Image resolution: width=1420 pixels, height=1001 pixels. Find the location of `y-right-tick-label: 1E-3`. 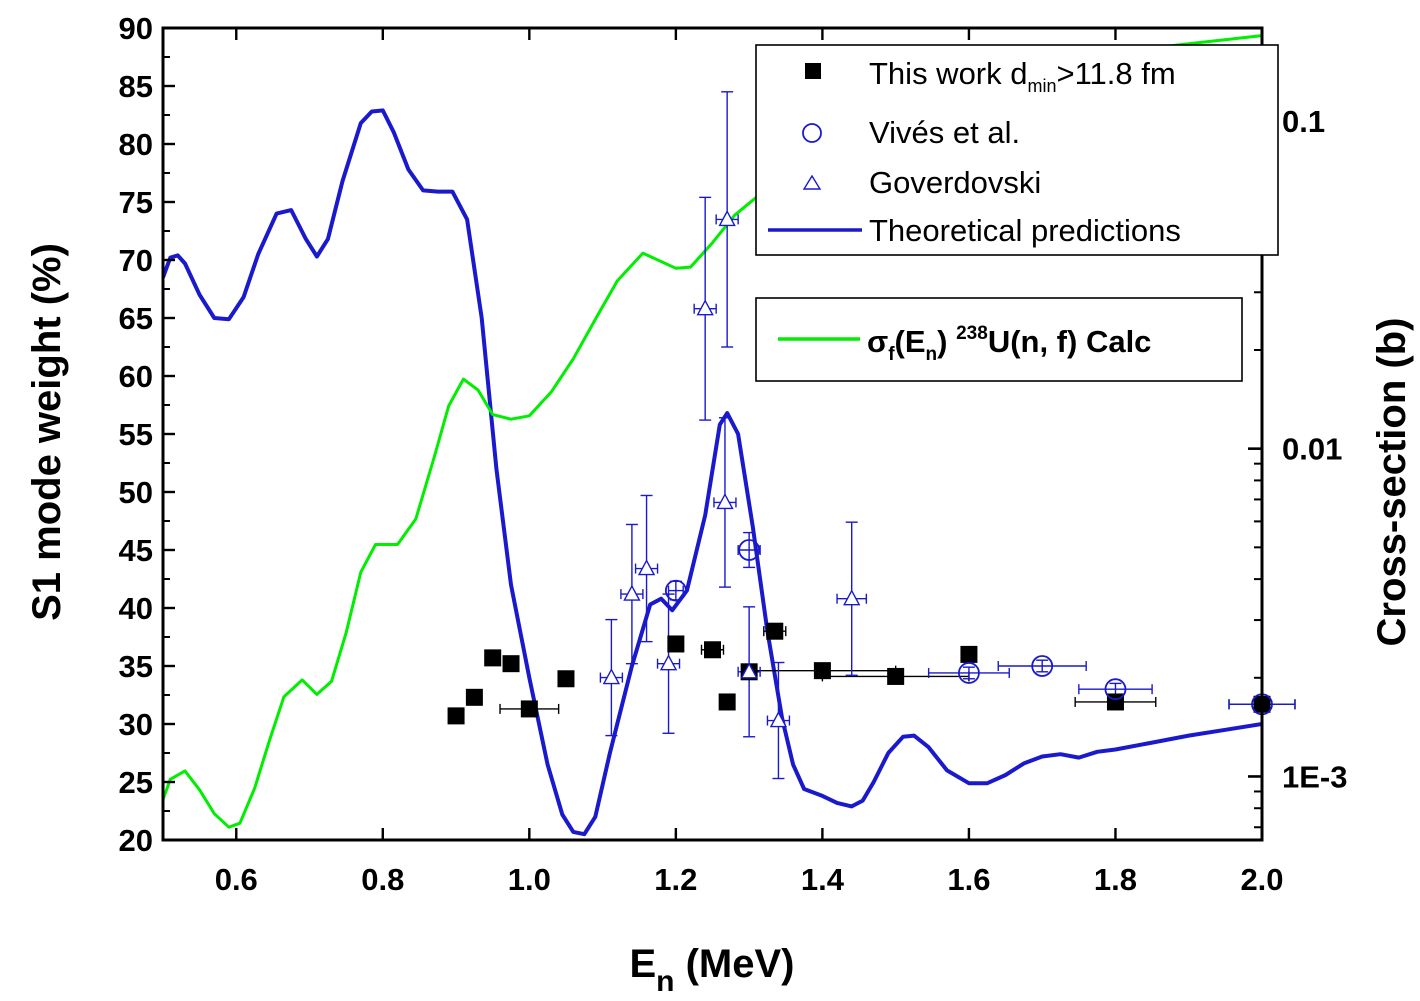

y-right-tick-label: 1E-3 is located at coordinates (1314, 776).